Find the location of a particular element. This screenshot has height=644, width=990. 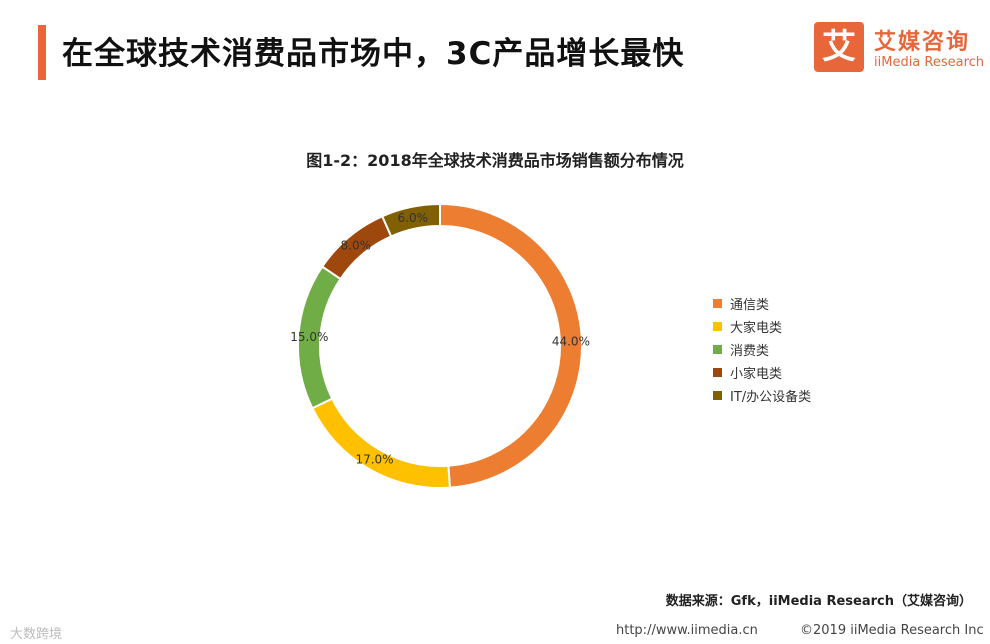

legend-label: 通信类 is located at coordinates (750, 305).